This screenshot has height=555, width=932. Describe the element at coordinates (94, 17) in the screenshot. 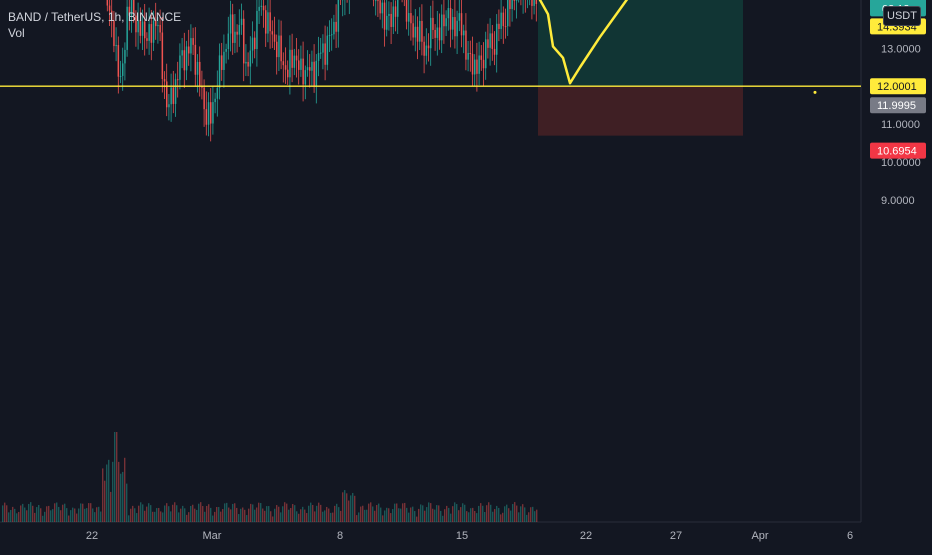

I see `symbol-title: BAND / TetherUS, 1h, BINANCE` at that location.